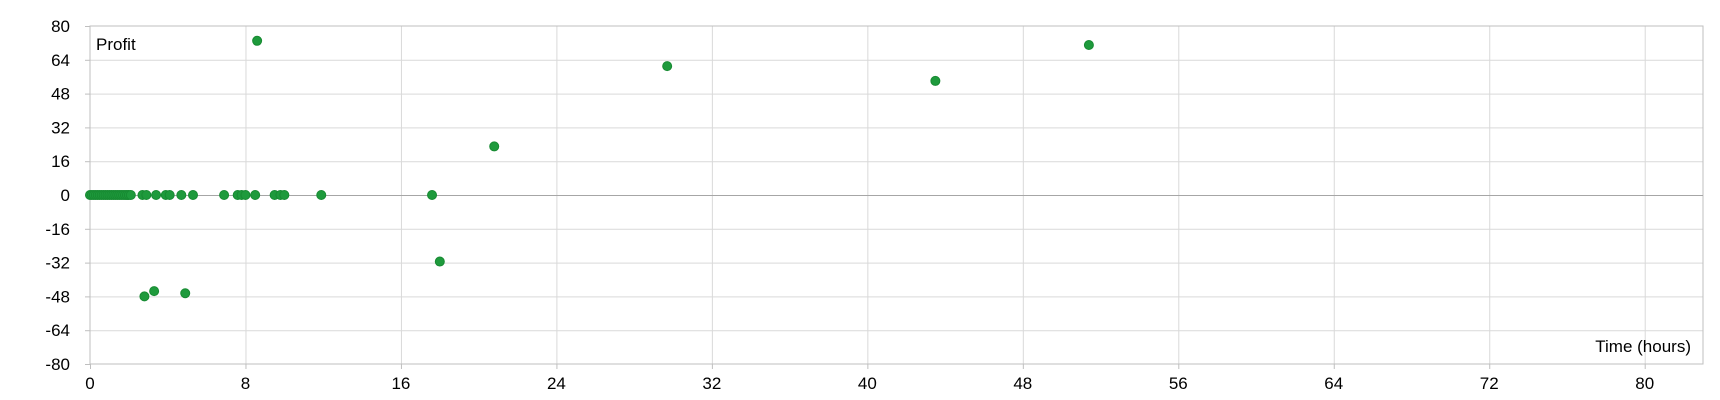 This screenshot has height=400, width=1720. I want to click on x-tick-label: 8, so click(245, 383).